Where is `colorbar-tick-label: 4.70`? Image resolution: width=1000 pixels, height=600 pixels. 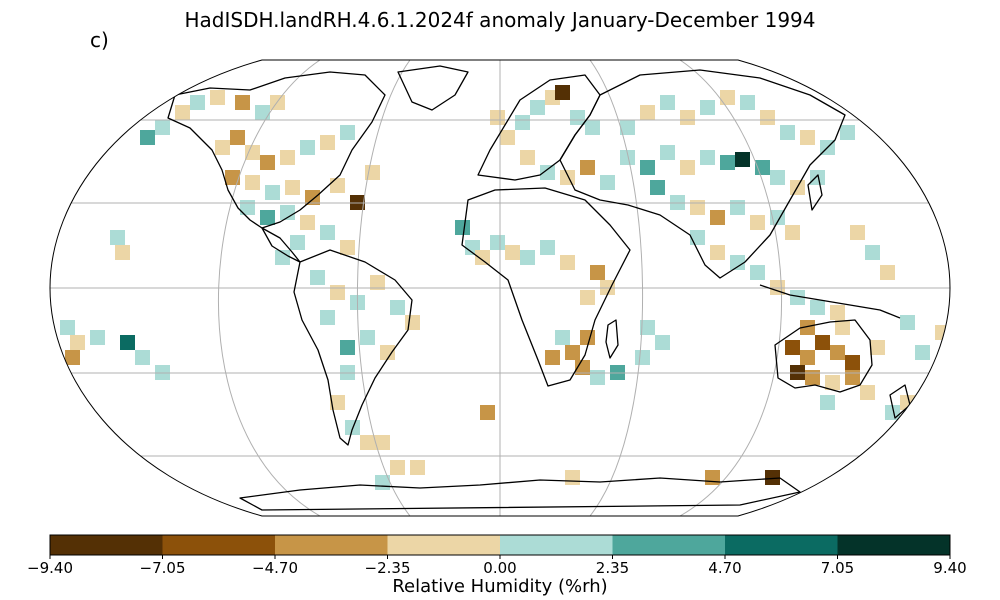 colorbar-tick-label: 4.70 is located at coordinates (725, 568).